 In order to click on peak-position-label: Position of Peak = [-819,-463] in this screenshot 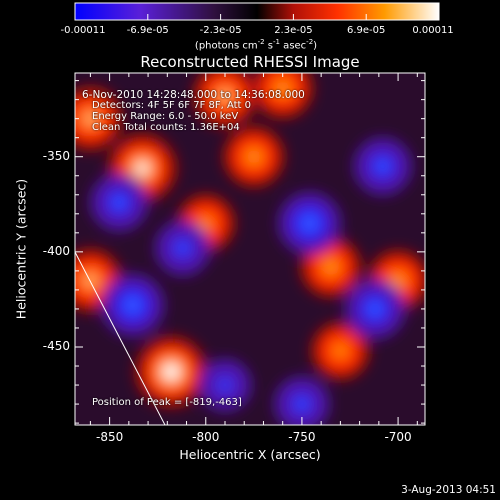, I will do `click(167, 402)`.